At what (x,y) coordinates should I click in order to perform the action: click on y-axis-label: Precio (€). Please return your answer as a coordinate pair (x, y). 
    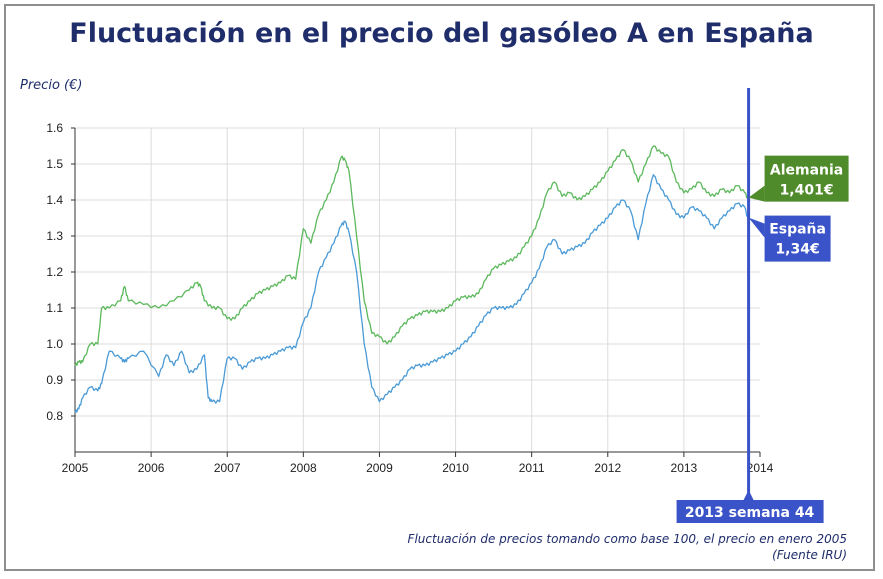
    Looking at the image, I should click on (51, 85).